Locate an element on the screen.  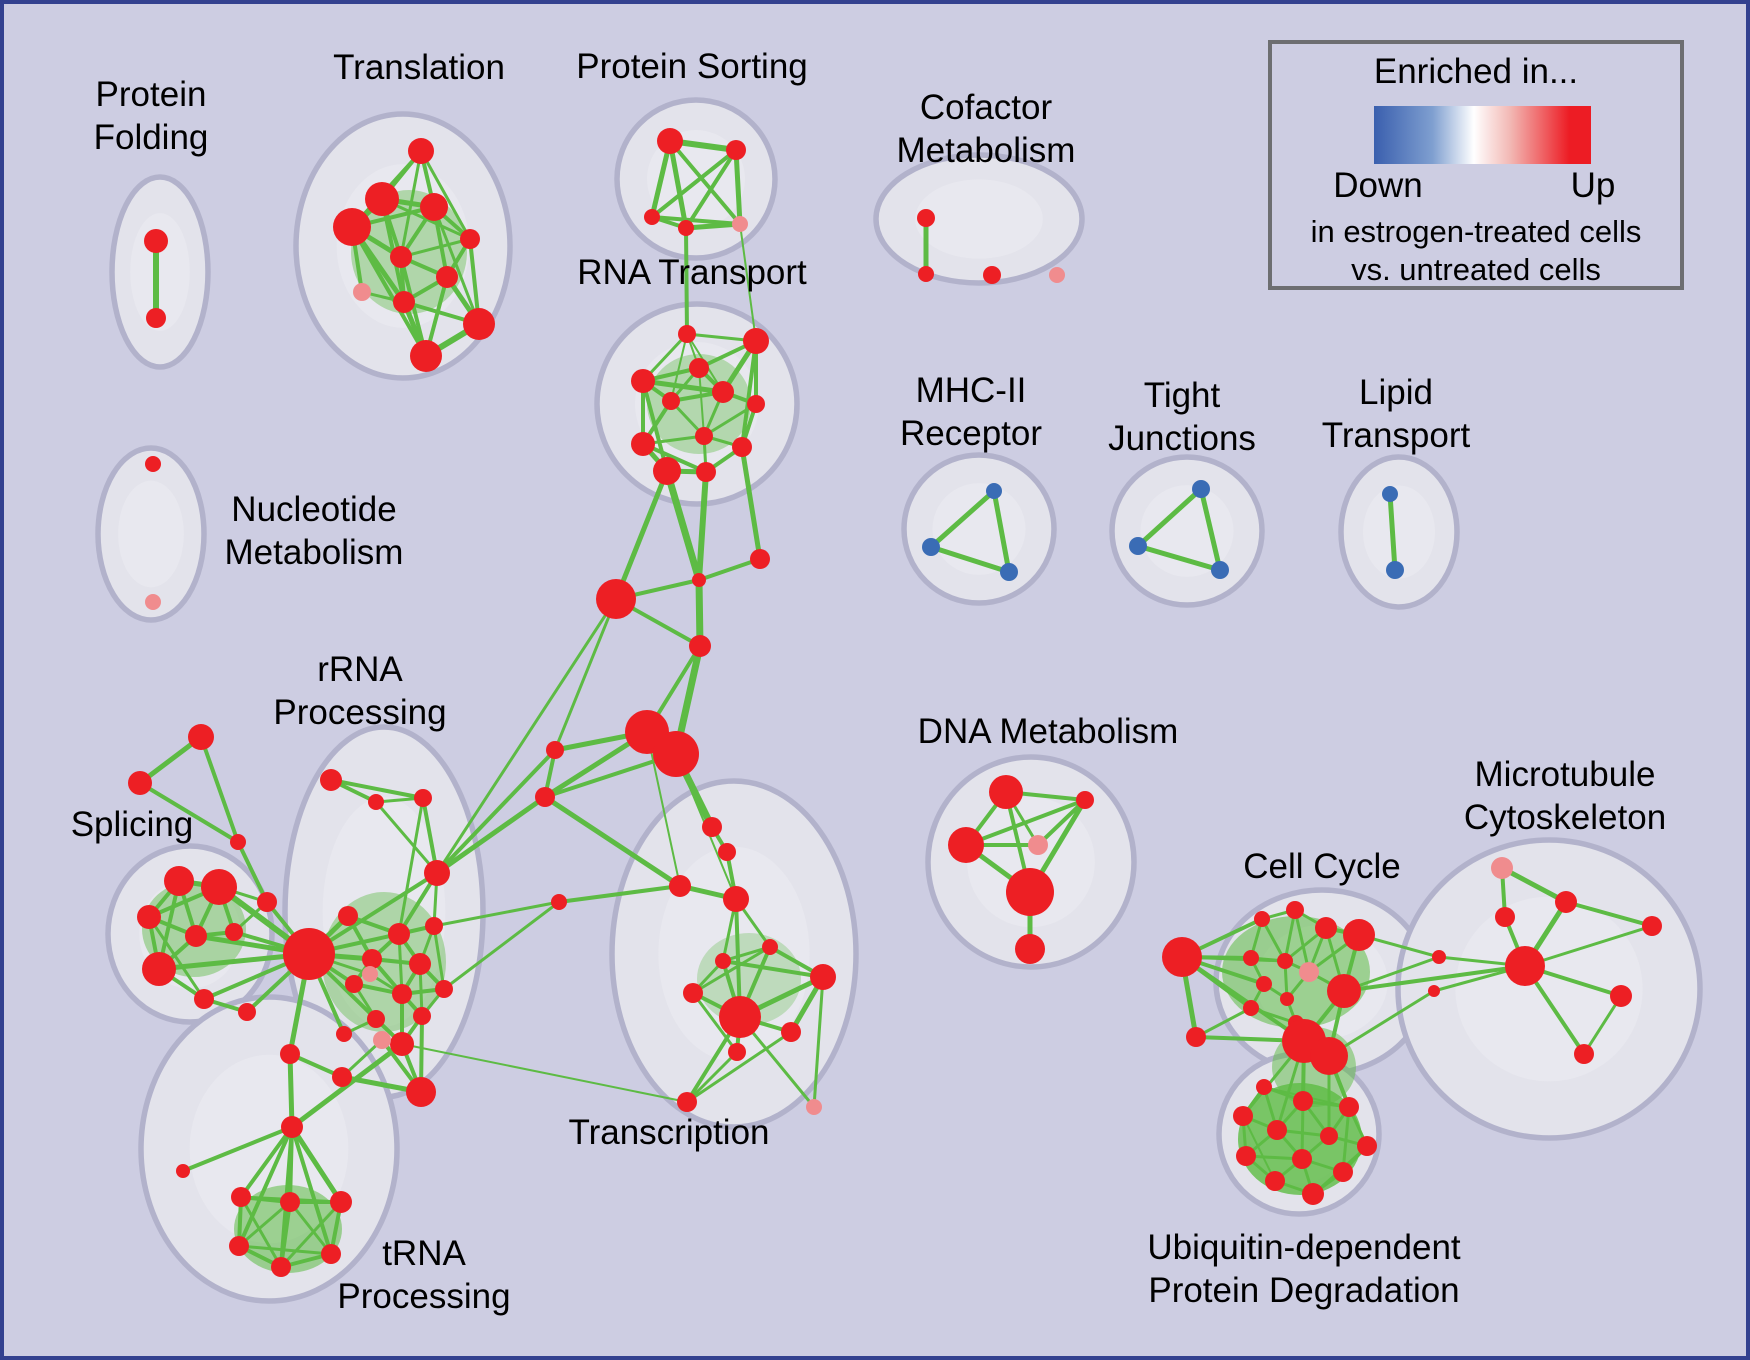
edge-cn1-rr3 is located at coordinates (496, 811).